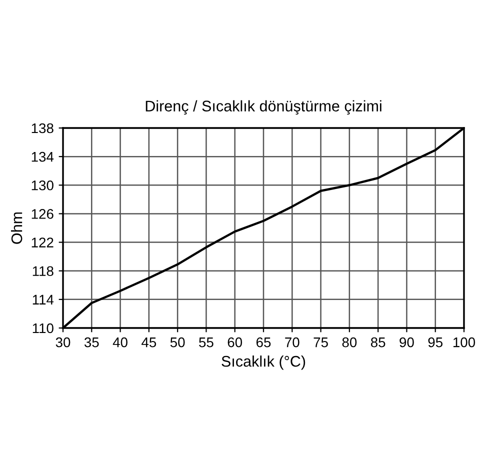 The image size is (488, 454). What do you see at coordinates (464, 342) in the screenshot?
I see `x-tick-label: 100` at bounding box center [464, 342].